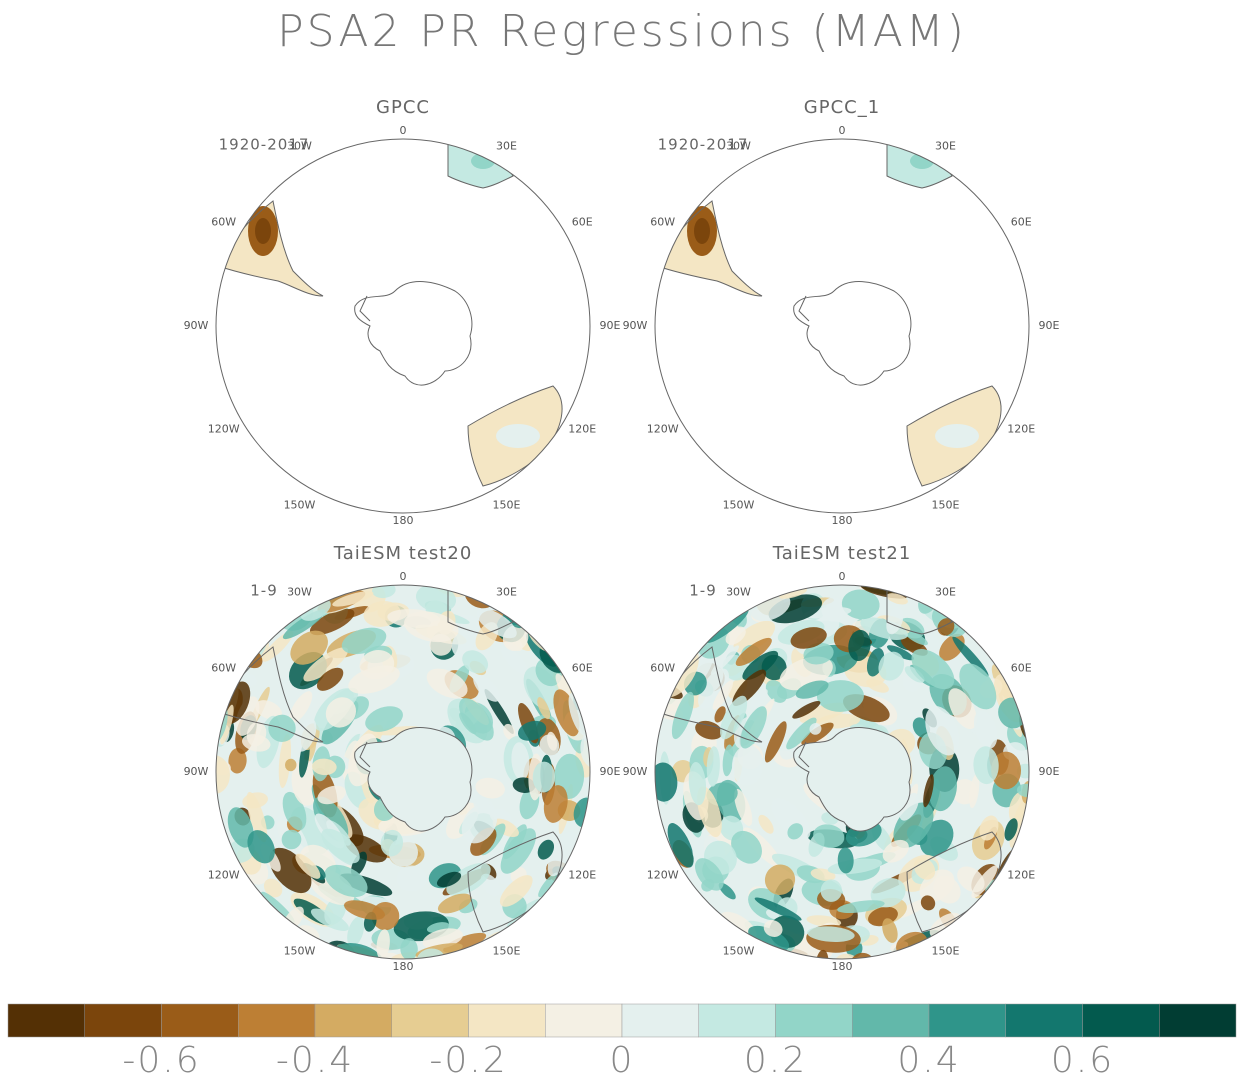 The width and height of the screenshot is (1244, 1084). Describe the element at coordinates (403, 107) in the screenshot. I see `panel-title: GPCC` at that location.